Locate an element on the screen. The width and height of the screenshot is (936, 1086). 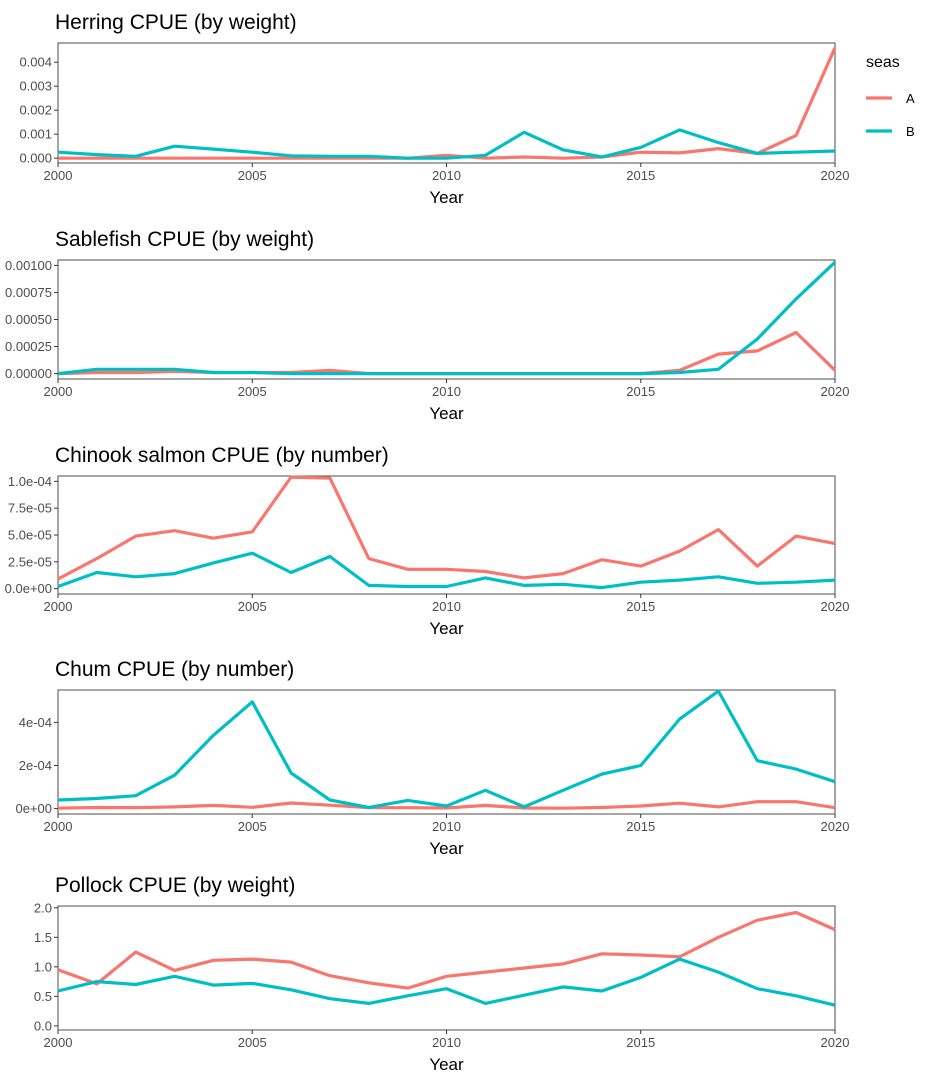
y-tick-label: 0.0e+00 is located at coordinates (28, 588).